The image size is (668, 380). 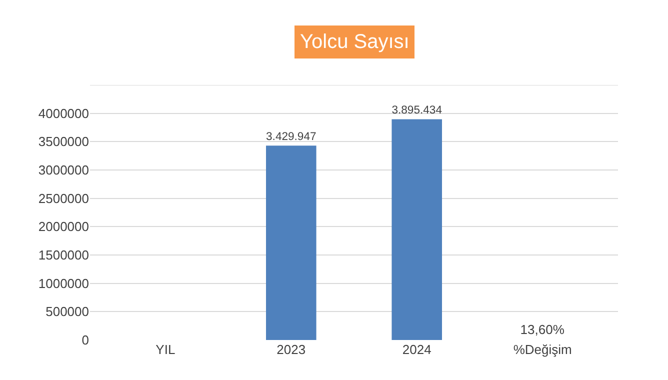 I want to click on y-tick-label: 2000000, so click(x=63, y=226).